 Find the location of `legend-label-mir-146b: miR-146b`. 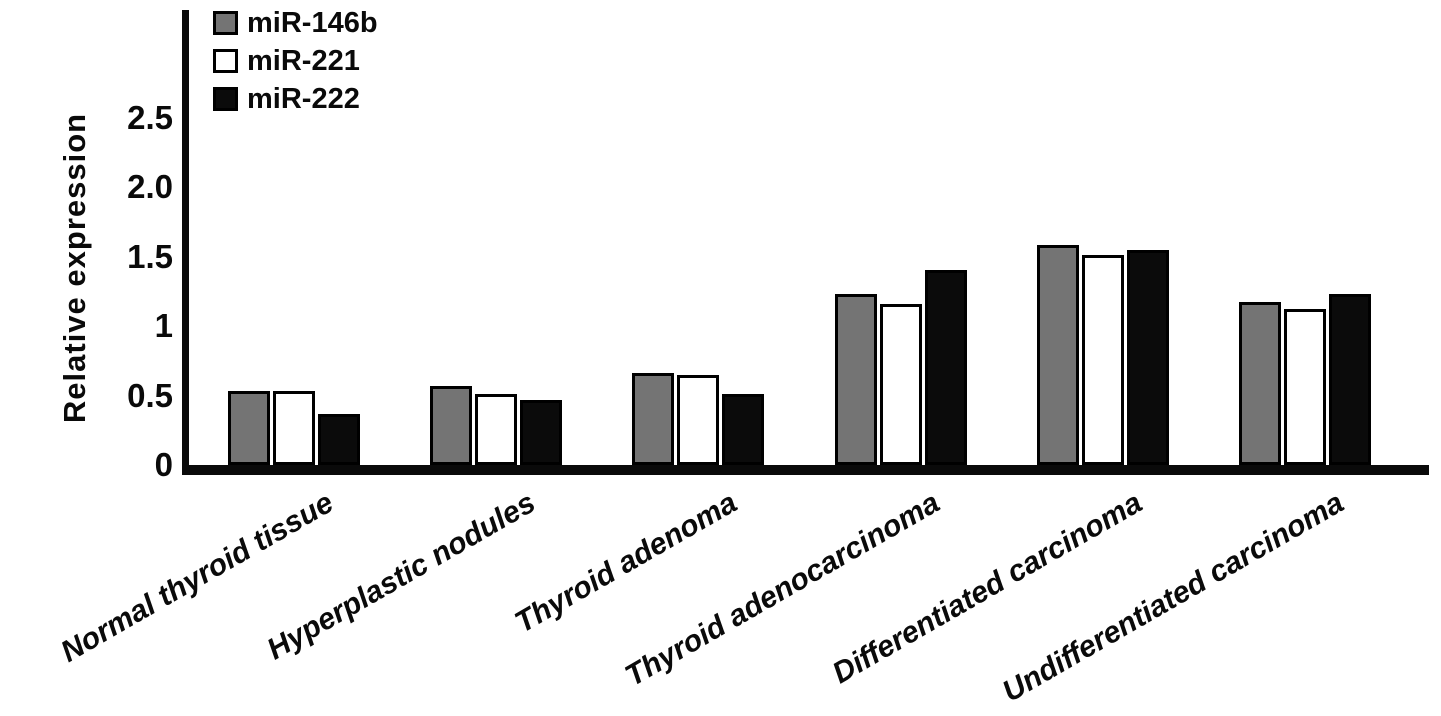

legend-label-mir-146b: miR-146b is located at coordinates (312, 23).